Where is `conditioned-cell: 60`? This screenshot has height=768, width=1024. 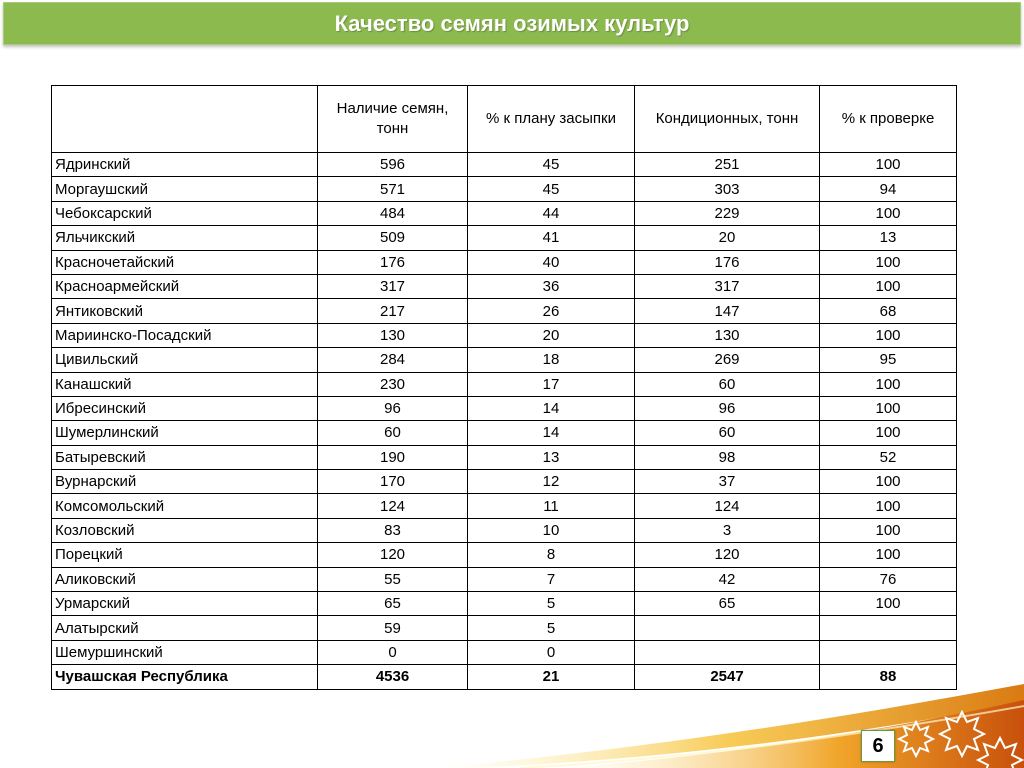
conditioned-cell: 60 is located at coordinates (727, 384).